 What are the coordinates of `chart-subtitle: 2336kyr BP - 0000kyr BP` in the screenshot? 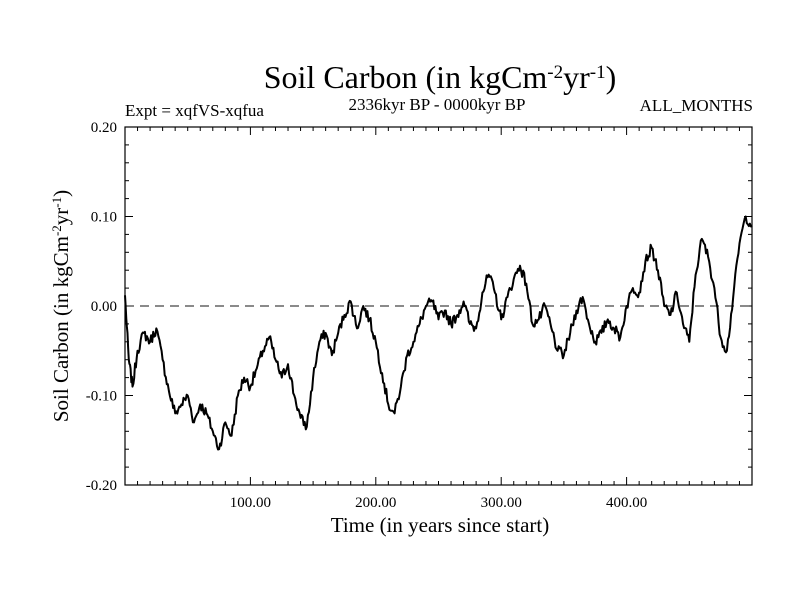 It's located at (437, 104).